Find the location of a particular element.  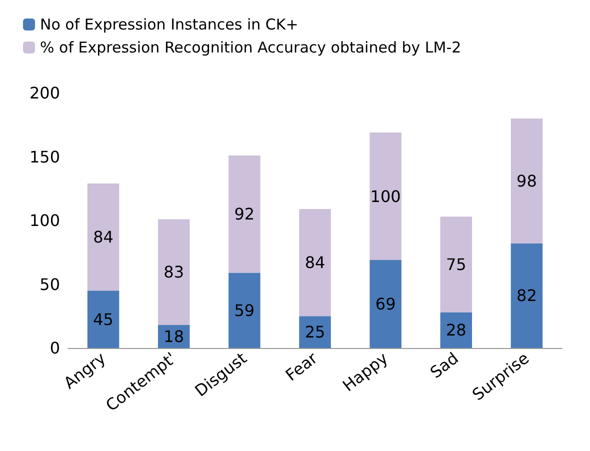

data-label: 98 is located at coordinates (526, 180).